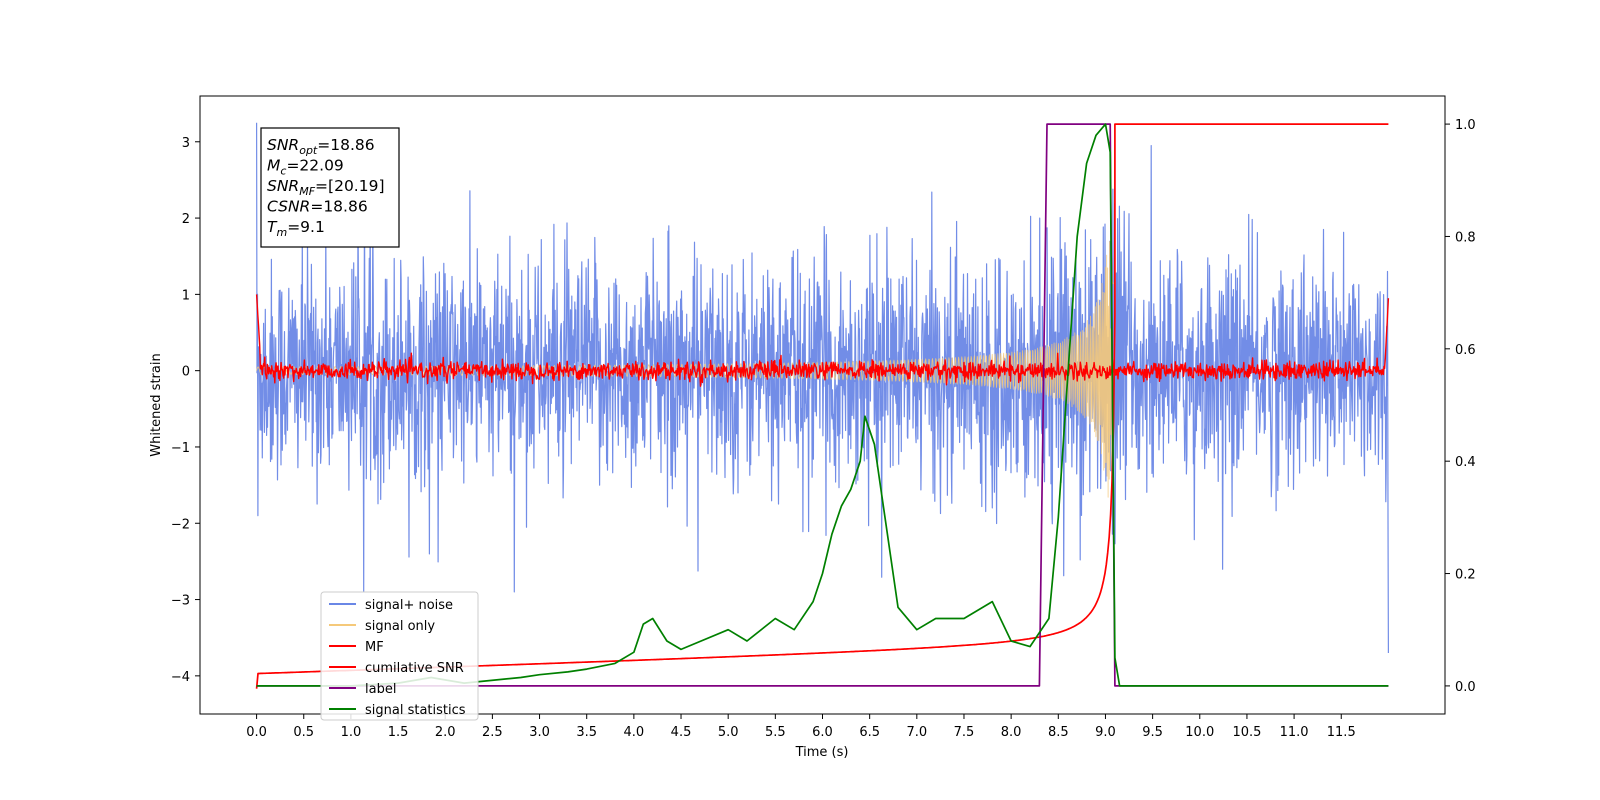 This screenshot has height=800, width=1600. Describe the element at coordinates (409, 605) in the screenshot. I see `legend-label: signal+ noise` at that location.